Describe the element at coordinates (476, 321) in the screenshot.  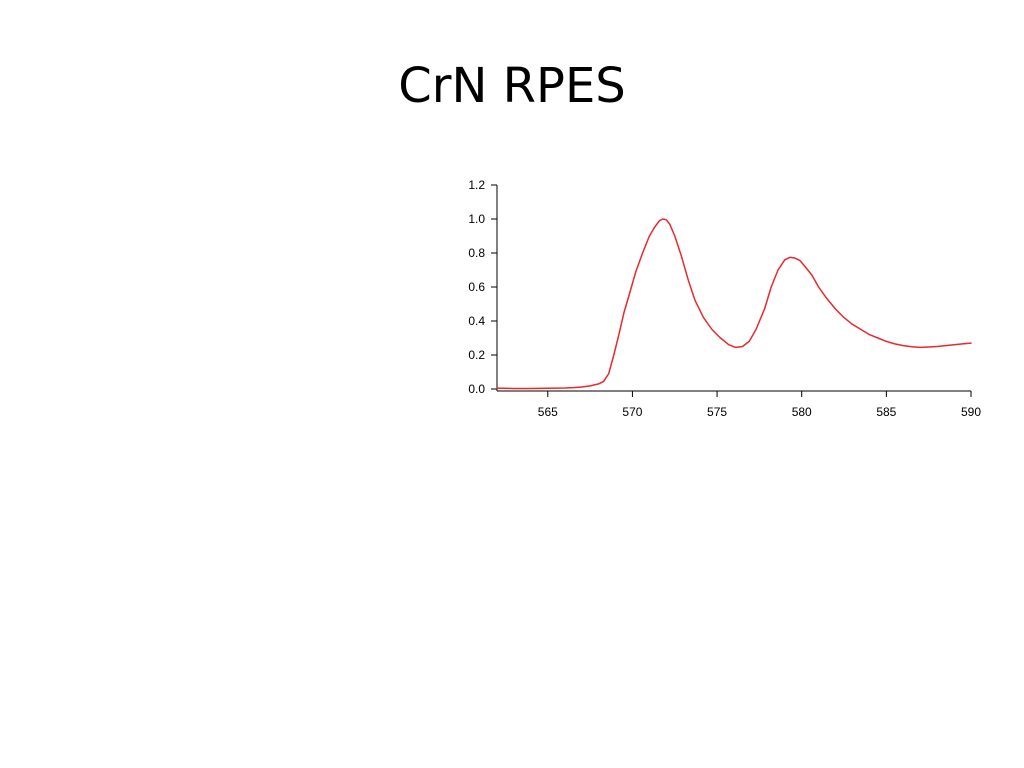
I see `y-tick-label: 0.4` at that location.